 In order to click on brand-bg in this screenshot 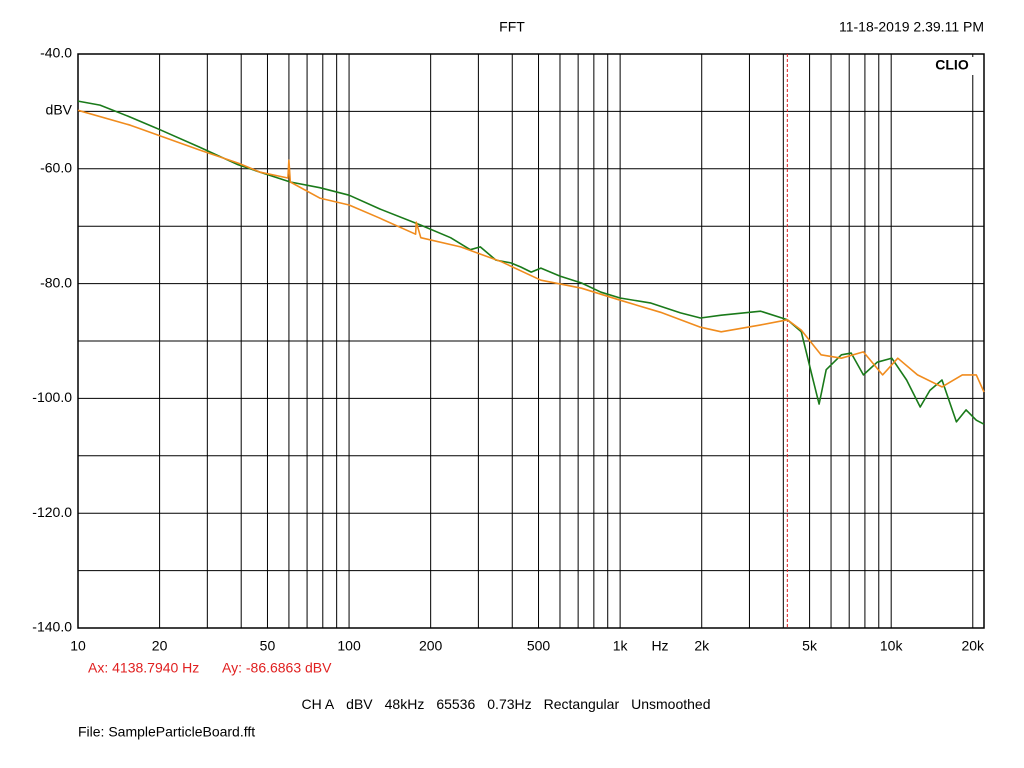, I will do `click(952, 66)`.